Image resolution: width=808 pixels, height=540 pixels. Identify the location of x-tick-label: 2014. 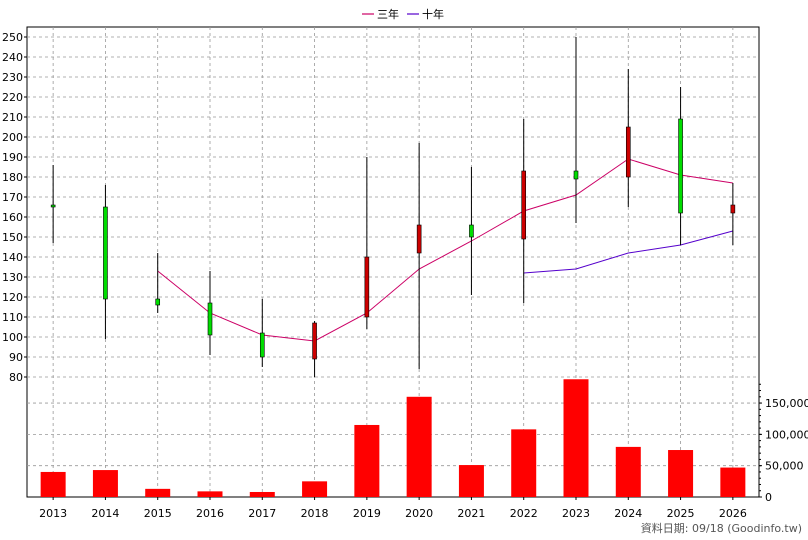
(105, 513).